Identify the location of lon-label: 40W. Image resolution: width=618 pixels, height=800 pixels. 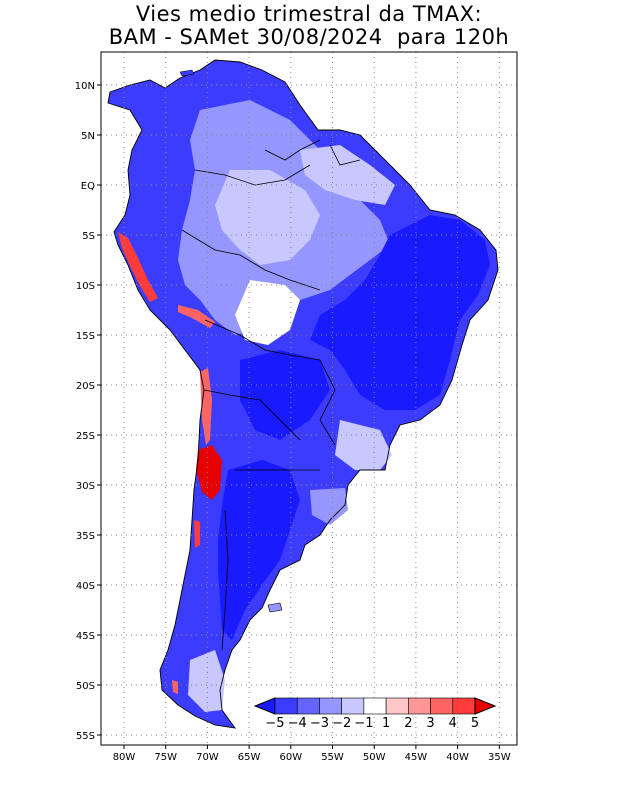
(457, 757).